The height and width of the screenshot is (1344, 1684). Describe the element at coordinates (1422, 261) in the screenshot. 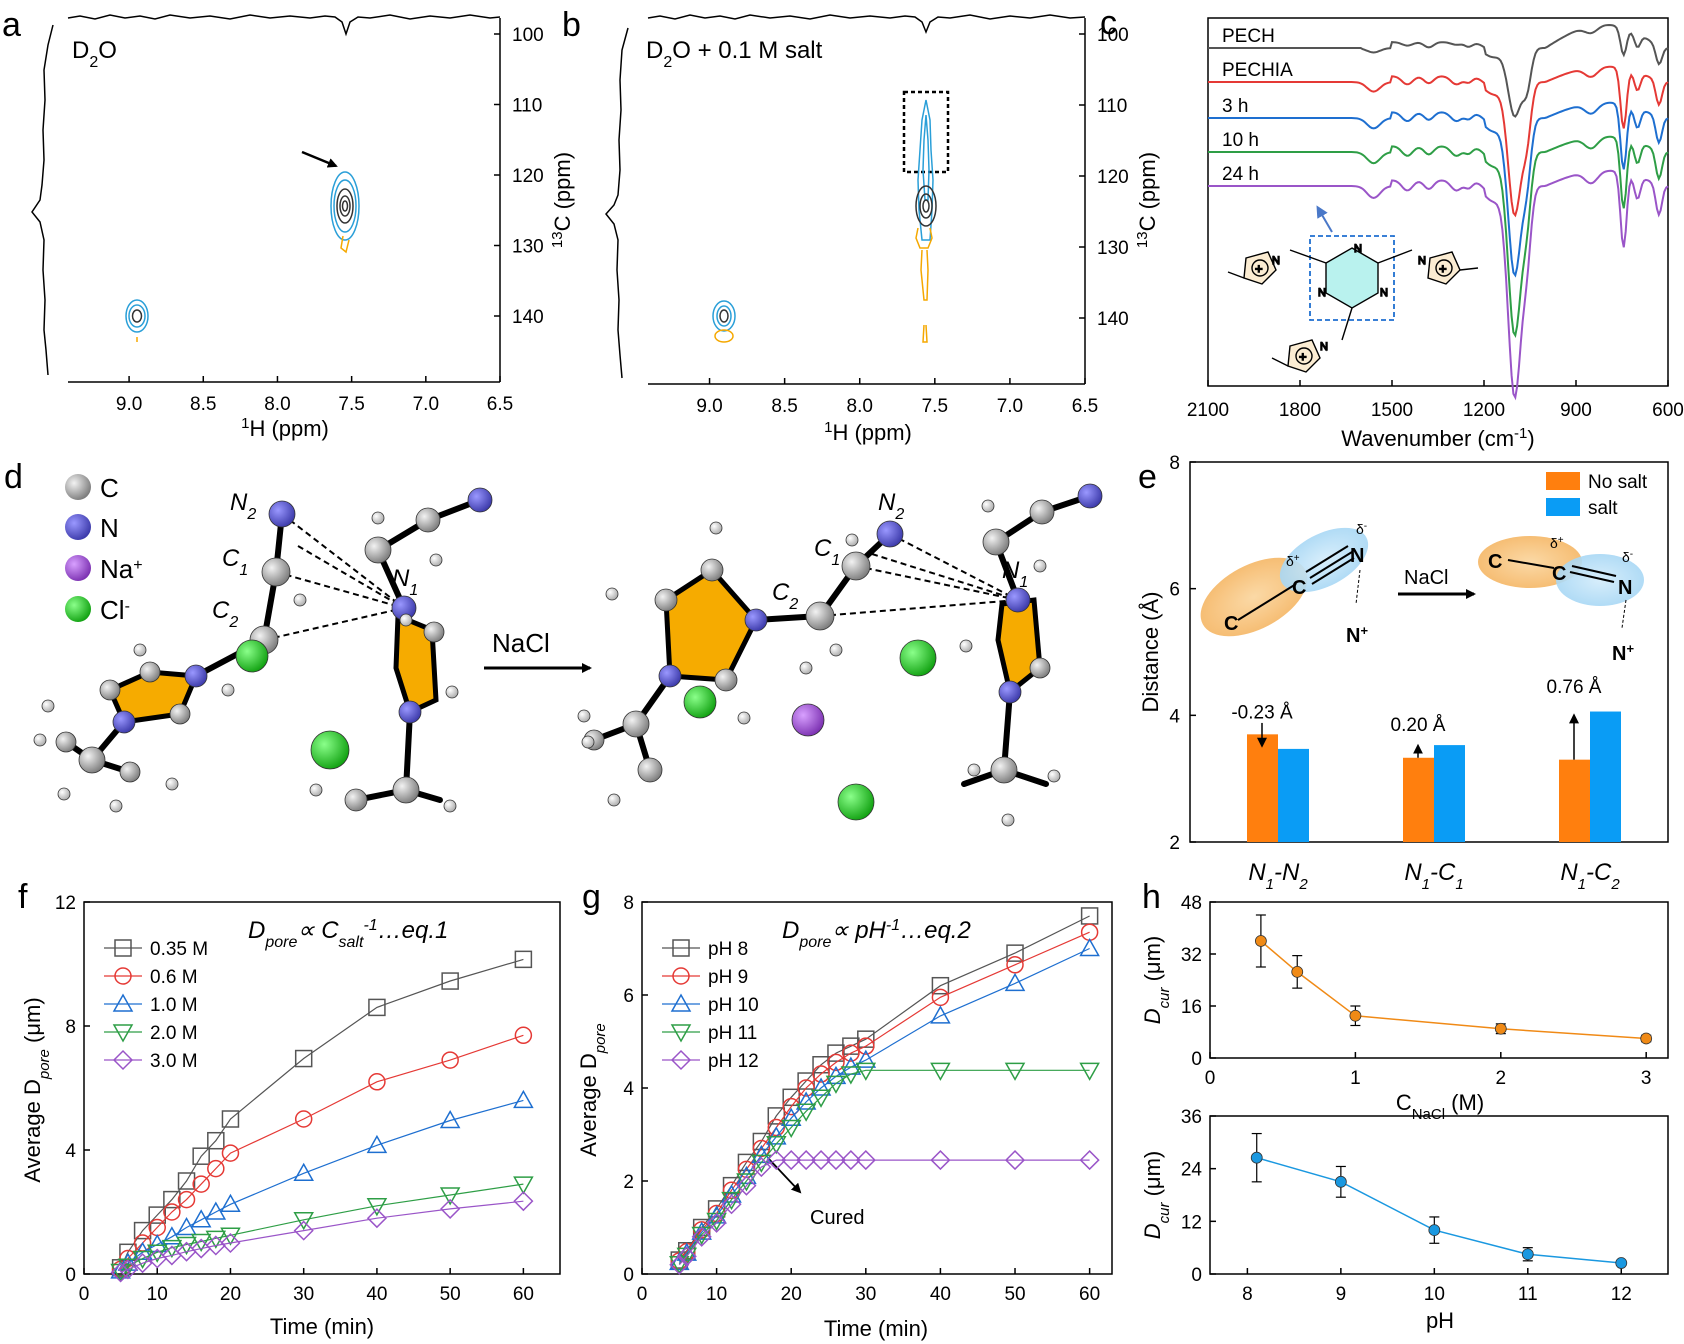

I see `c-imid-N-2: N` at that location.